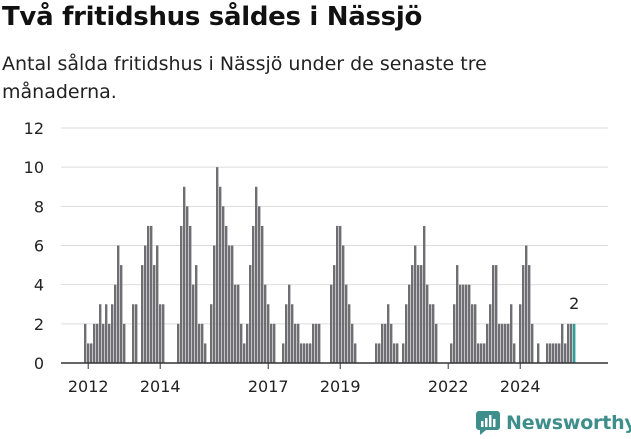 The width and height of the screenshot is (631, 439). What do you see at coordinates (448, 386) in the screenshot?
I see `x-tick-label: 2022` at bounding box center [448, 386].